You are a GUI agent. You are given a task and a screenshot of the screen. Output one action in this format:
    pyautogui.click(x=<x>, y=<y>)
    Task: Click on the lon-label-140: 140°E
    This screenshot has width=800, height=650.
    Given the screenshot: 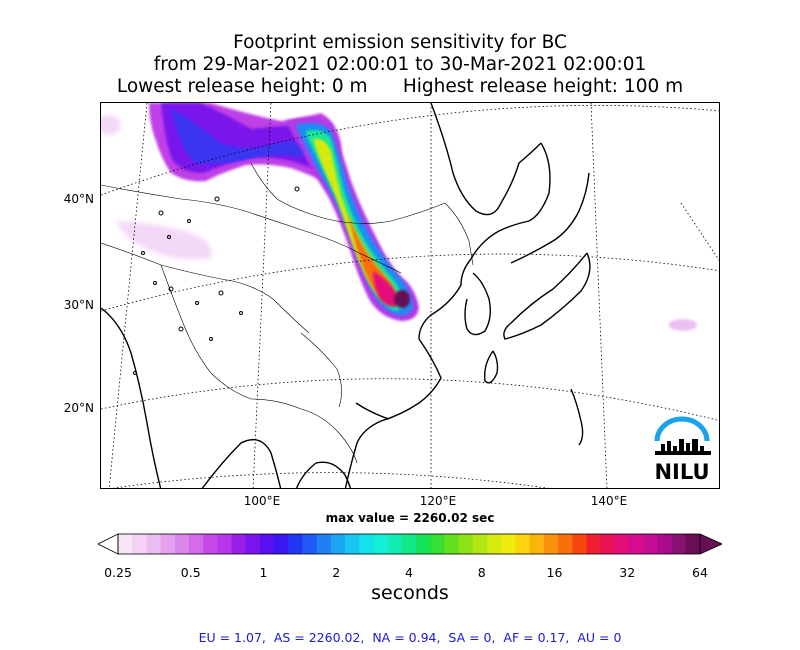 What is the action you would take?
    pyautogui.click(x=609, y=501)
    